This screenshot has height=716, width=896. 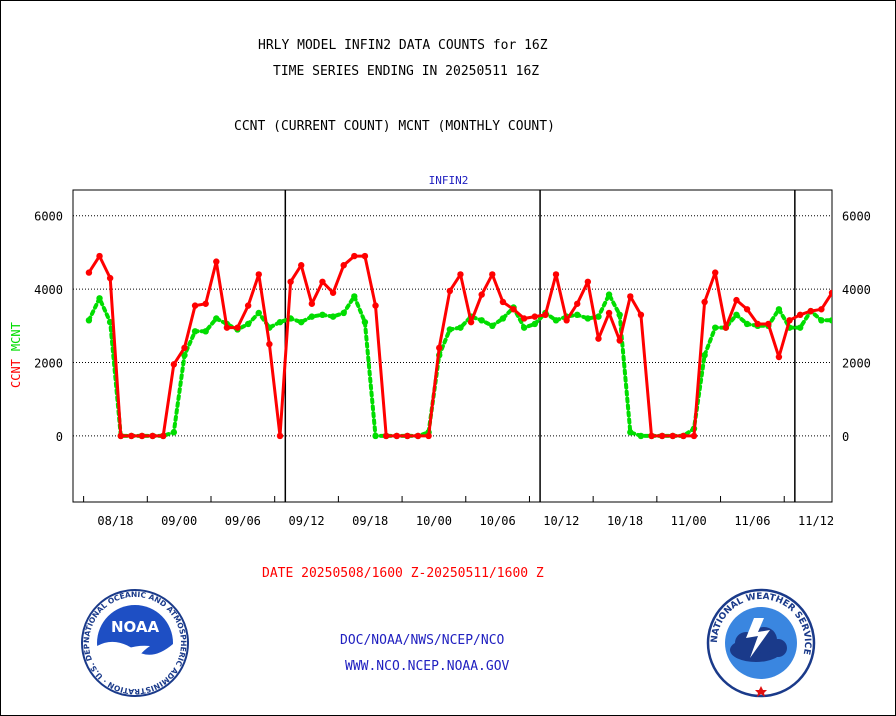 What do you see at coordinates (306, 521) in the screenshot?
I see `x-tick-label: 09/12` at bounding box center [306, 521].